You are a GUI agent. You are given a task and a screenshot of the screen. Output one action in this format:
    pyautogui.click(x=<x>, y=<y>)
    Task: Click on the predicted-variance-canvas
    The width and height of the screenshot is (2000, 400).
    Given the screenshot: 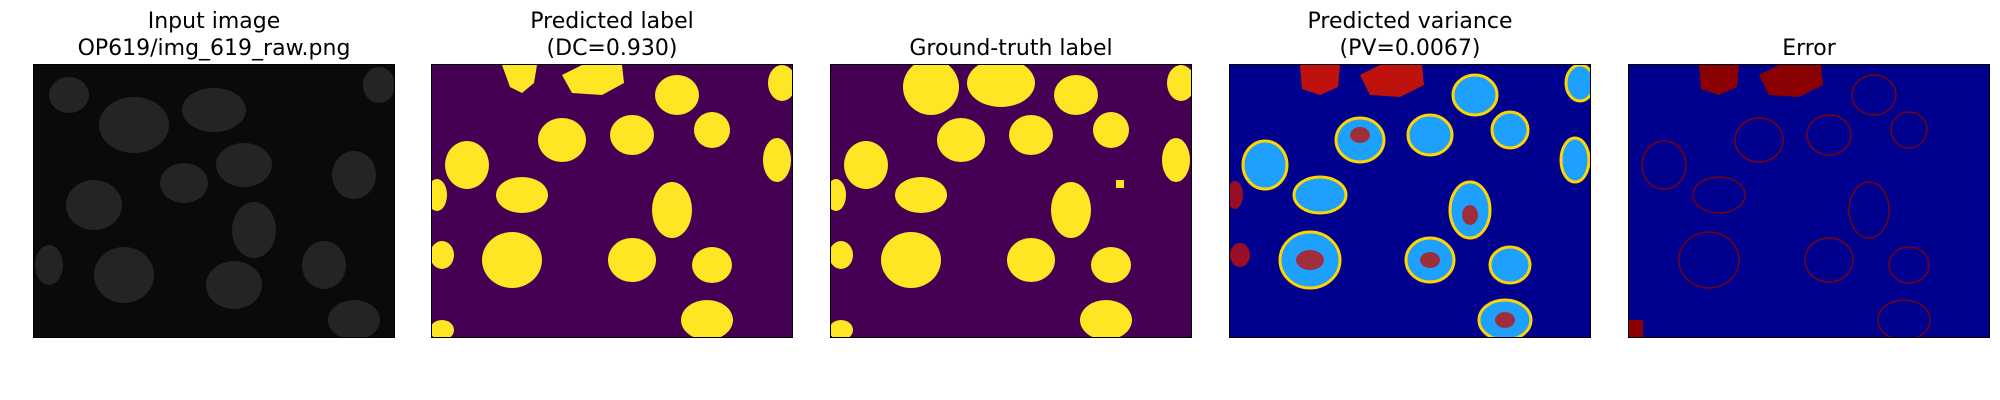 What is the action you would take?
    pyautogui.click(x=1410, y=201)
    